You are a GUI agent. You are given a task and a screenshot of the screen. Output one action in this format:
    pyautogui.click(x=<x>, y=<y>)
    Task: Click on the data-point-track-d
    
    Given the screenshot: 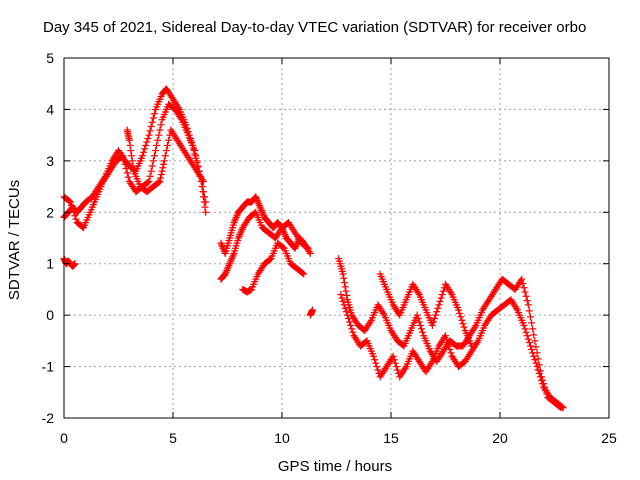 What is the action you would take?
    pyautogui.click(x=75, y=264)
    